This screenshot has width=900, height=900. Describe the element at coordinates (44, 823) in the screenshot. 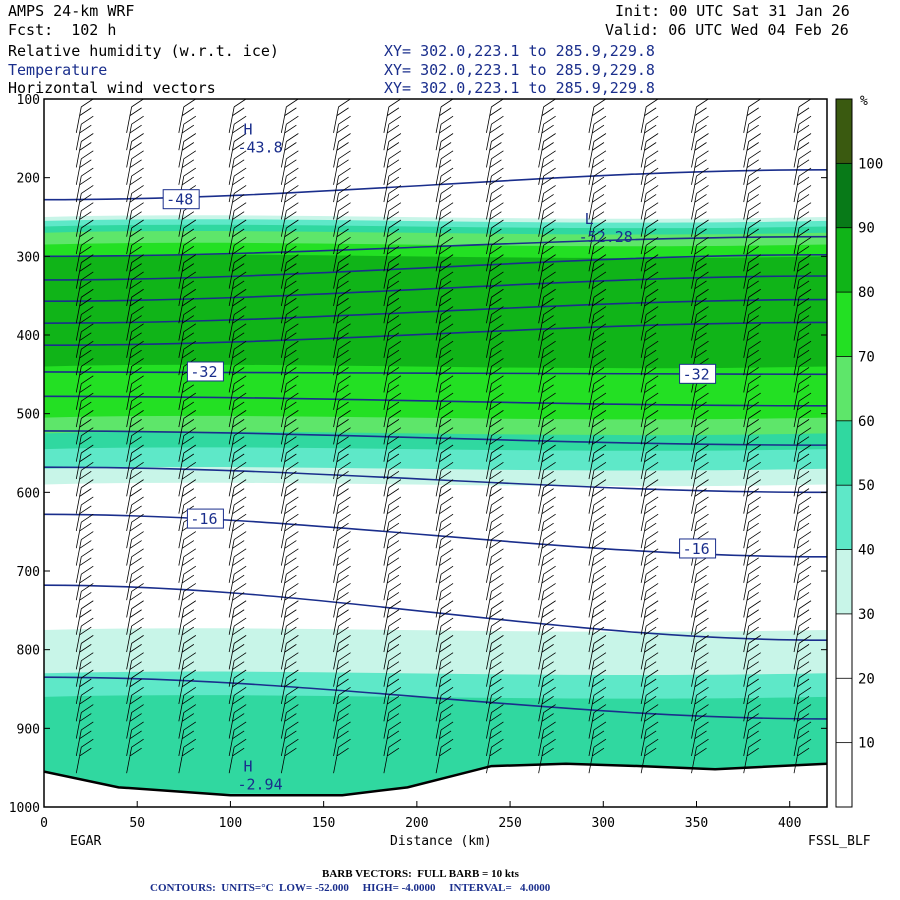

I see `x-tick-label: 0` at that location.